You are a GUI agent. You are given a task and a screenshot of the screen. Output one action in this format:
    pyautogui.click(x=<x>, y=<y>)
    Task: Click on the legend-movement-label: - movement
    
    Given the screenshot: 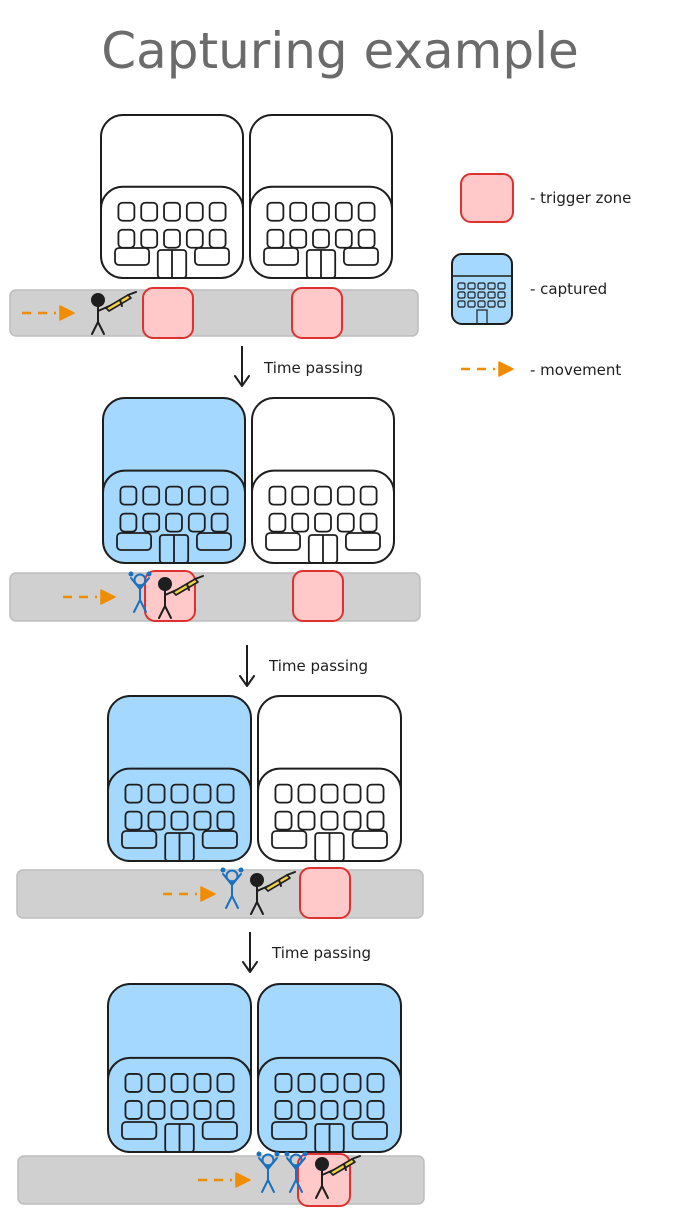 What is the action you would take?
    pyautogui.click(x=575, y=370)
    